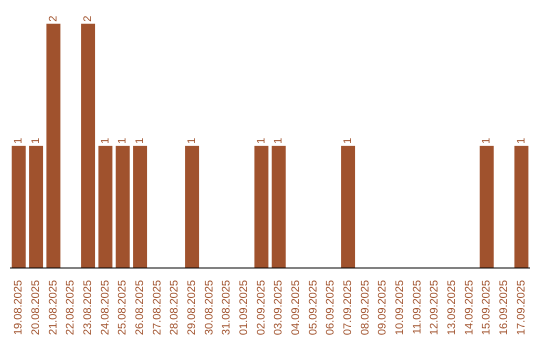 This screenshot has width=540, height=340. I want to click on x-tick-label: 11.09.2025, so click(417, 307).